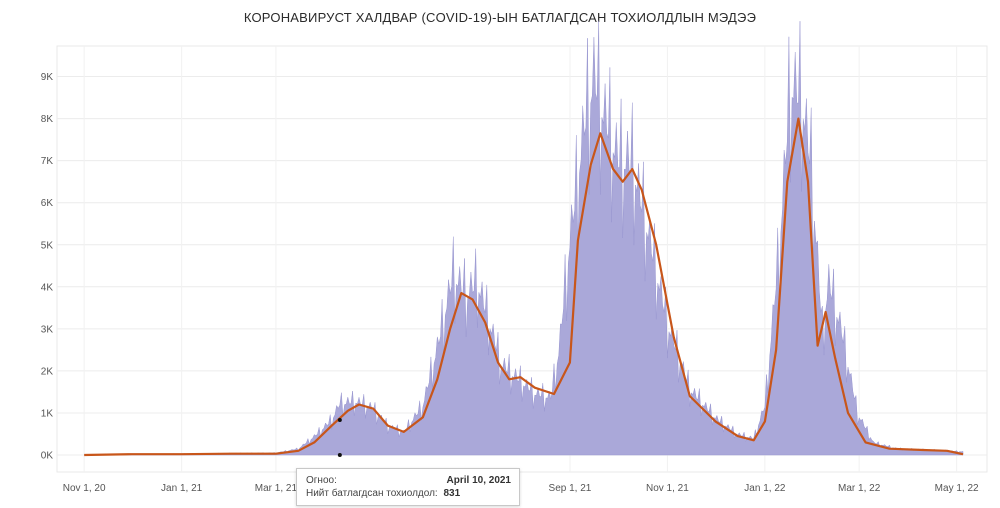 The height and width of the screenshot is (508, 1000). I want to click on y-tick-label: 5K, so click(47, 245).